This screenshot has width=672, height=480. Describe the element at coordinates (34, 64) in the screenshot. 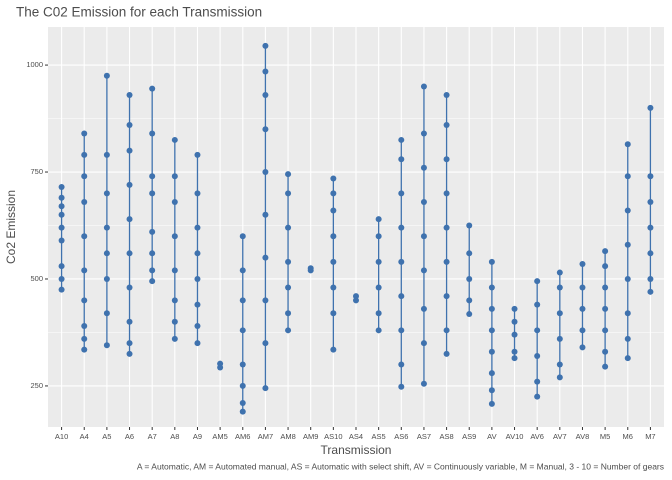

I see `y-tick-label: 1000` at that location.